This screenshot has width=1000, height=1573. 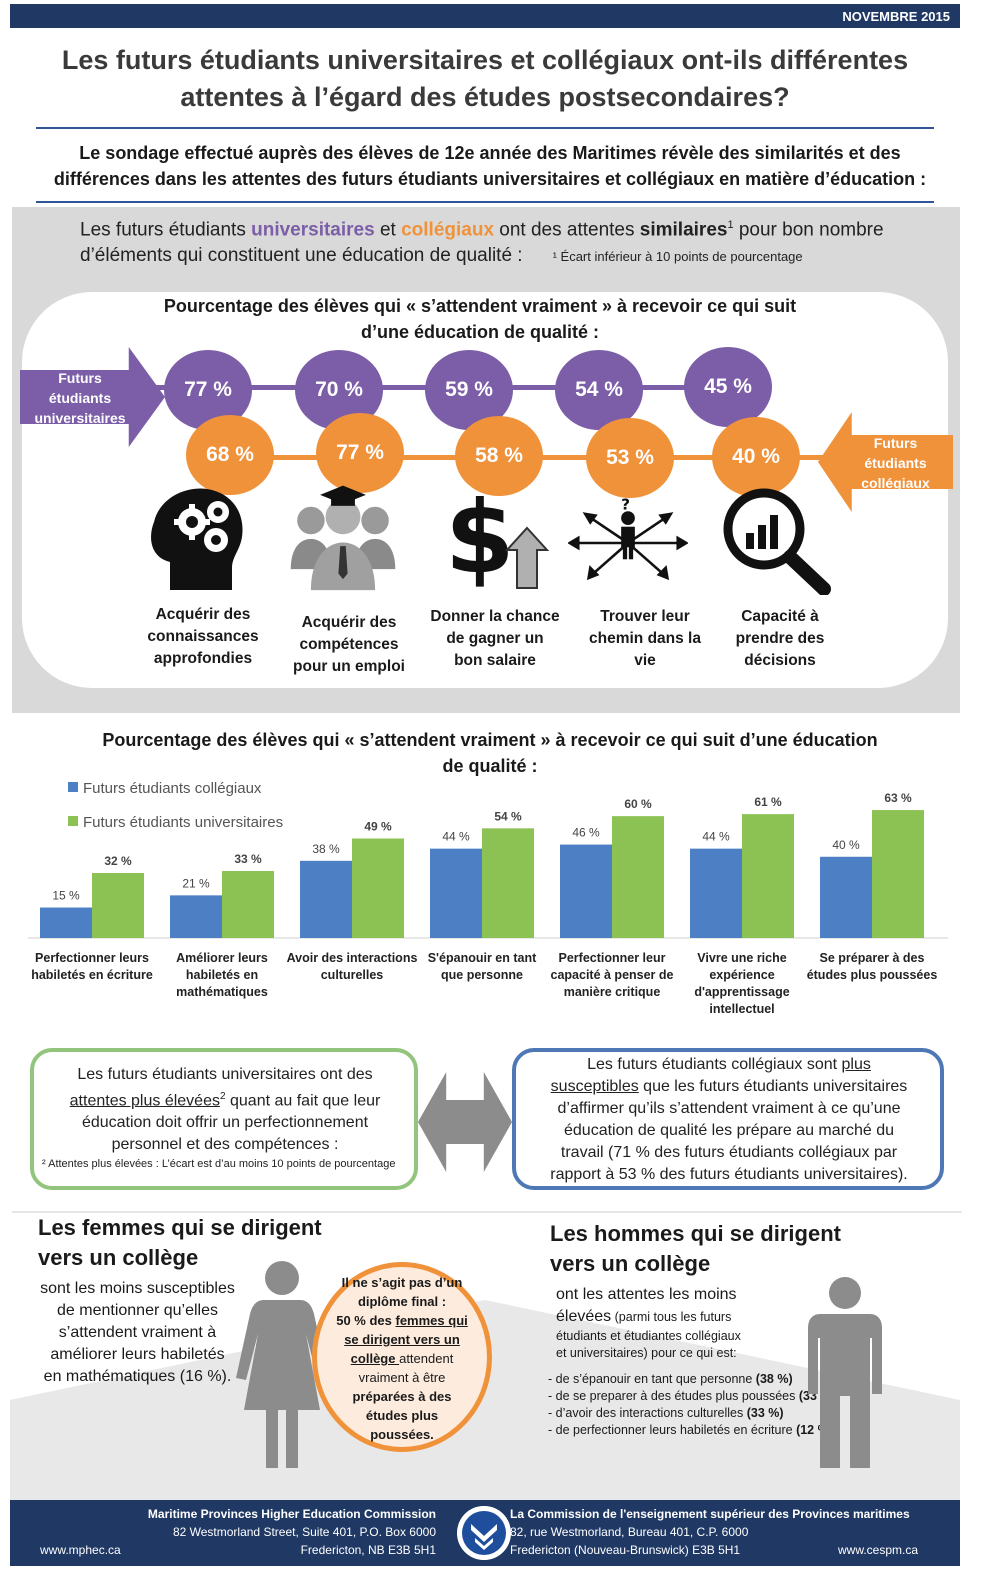 What do you see at coordinates (118, 861) in the screenshot?
I see `data-label: 32 %` at bounding box center [118, 861].